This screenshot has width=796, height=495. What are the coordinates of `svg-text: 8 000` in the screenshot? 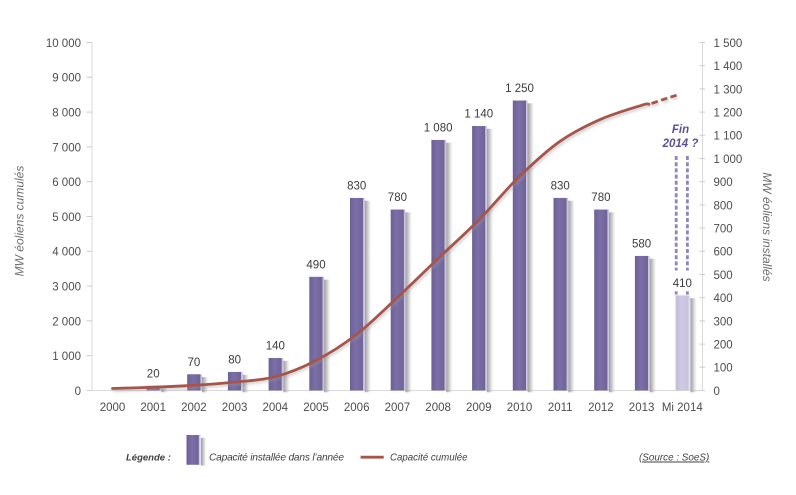 It's located at (66, 114).